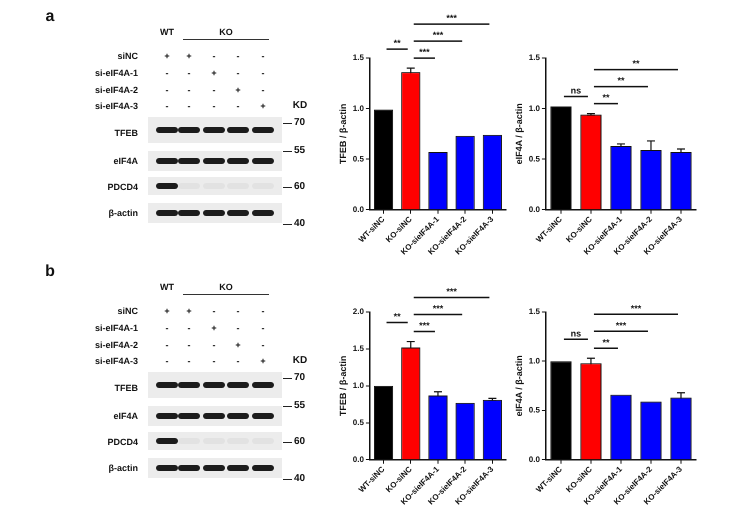  I want to click on text: a, so click(50, 17).